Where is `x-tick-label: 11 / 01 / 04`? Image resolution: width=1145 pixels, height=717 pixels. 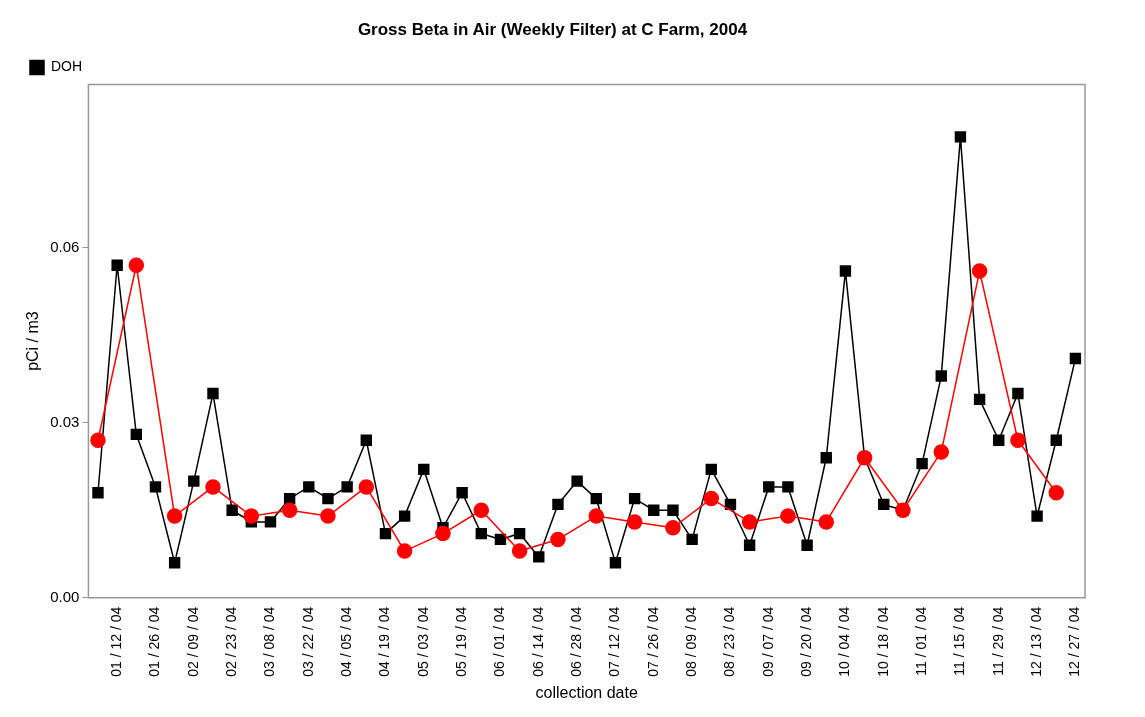 x-tick-label: 11 / 01 / 04 is located at coordinates (920, 641).